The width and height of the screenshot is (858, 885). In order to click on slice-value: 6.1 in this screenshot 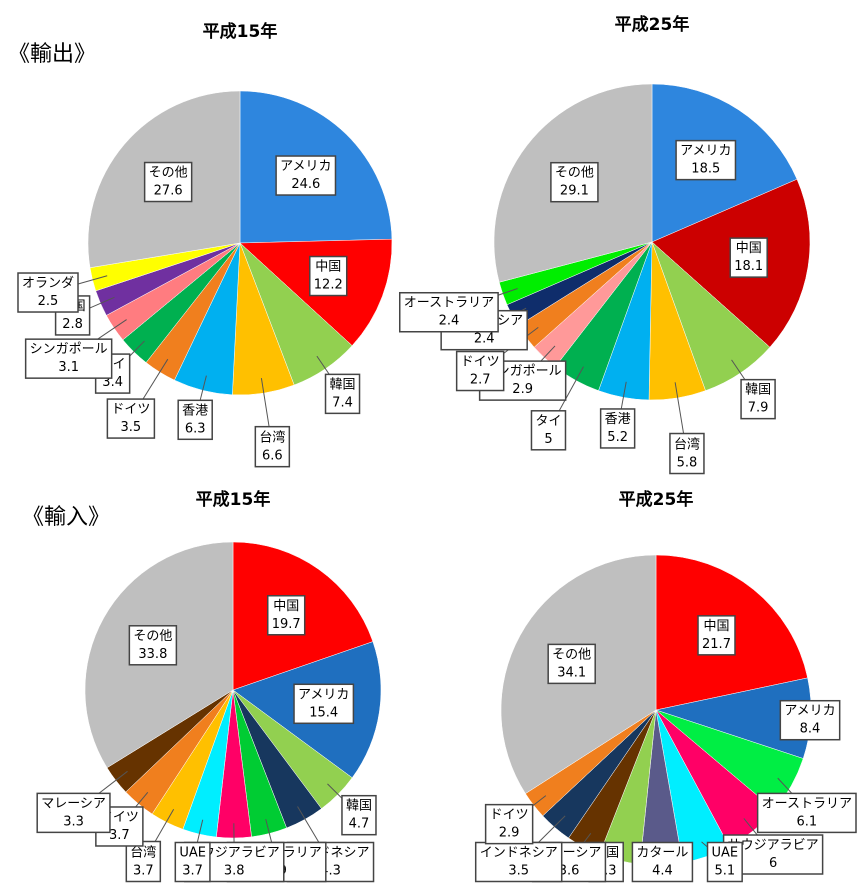, I will do `click(806, 821)`.